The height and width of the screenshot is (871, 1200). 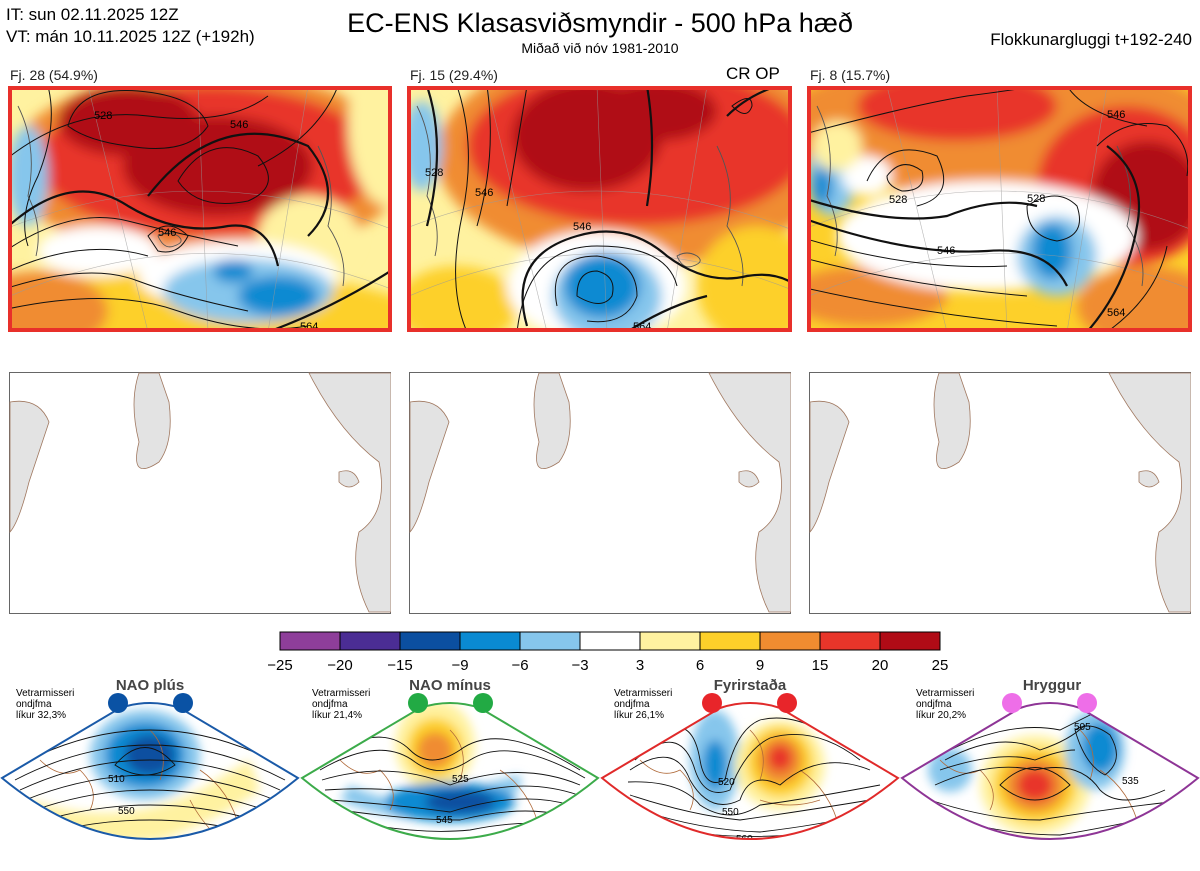 What do you see at coordinates (700, 665) in the screenshot?
I see `colorbar-tick-label: 6` at bounding box center [700, 665].